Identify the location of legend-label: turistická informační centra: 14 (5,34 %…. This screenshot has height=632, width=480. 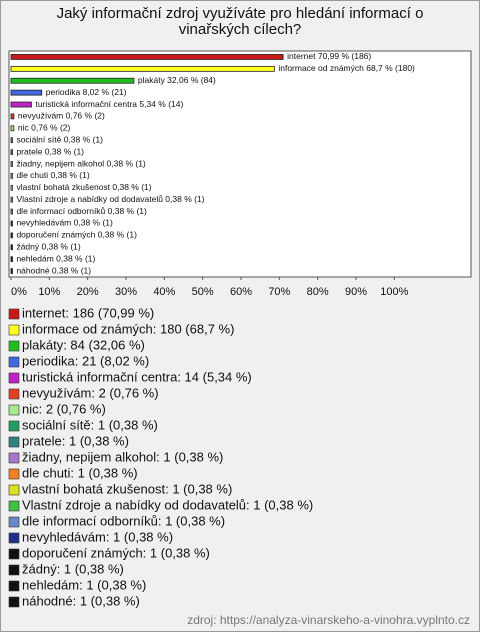
(137, 376).